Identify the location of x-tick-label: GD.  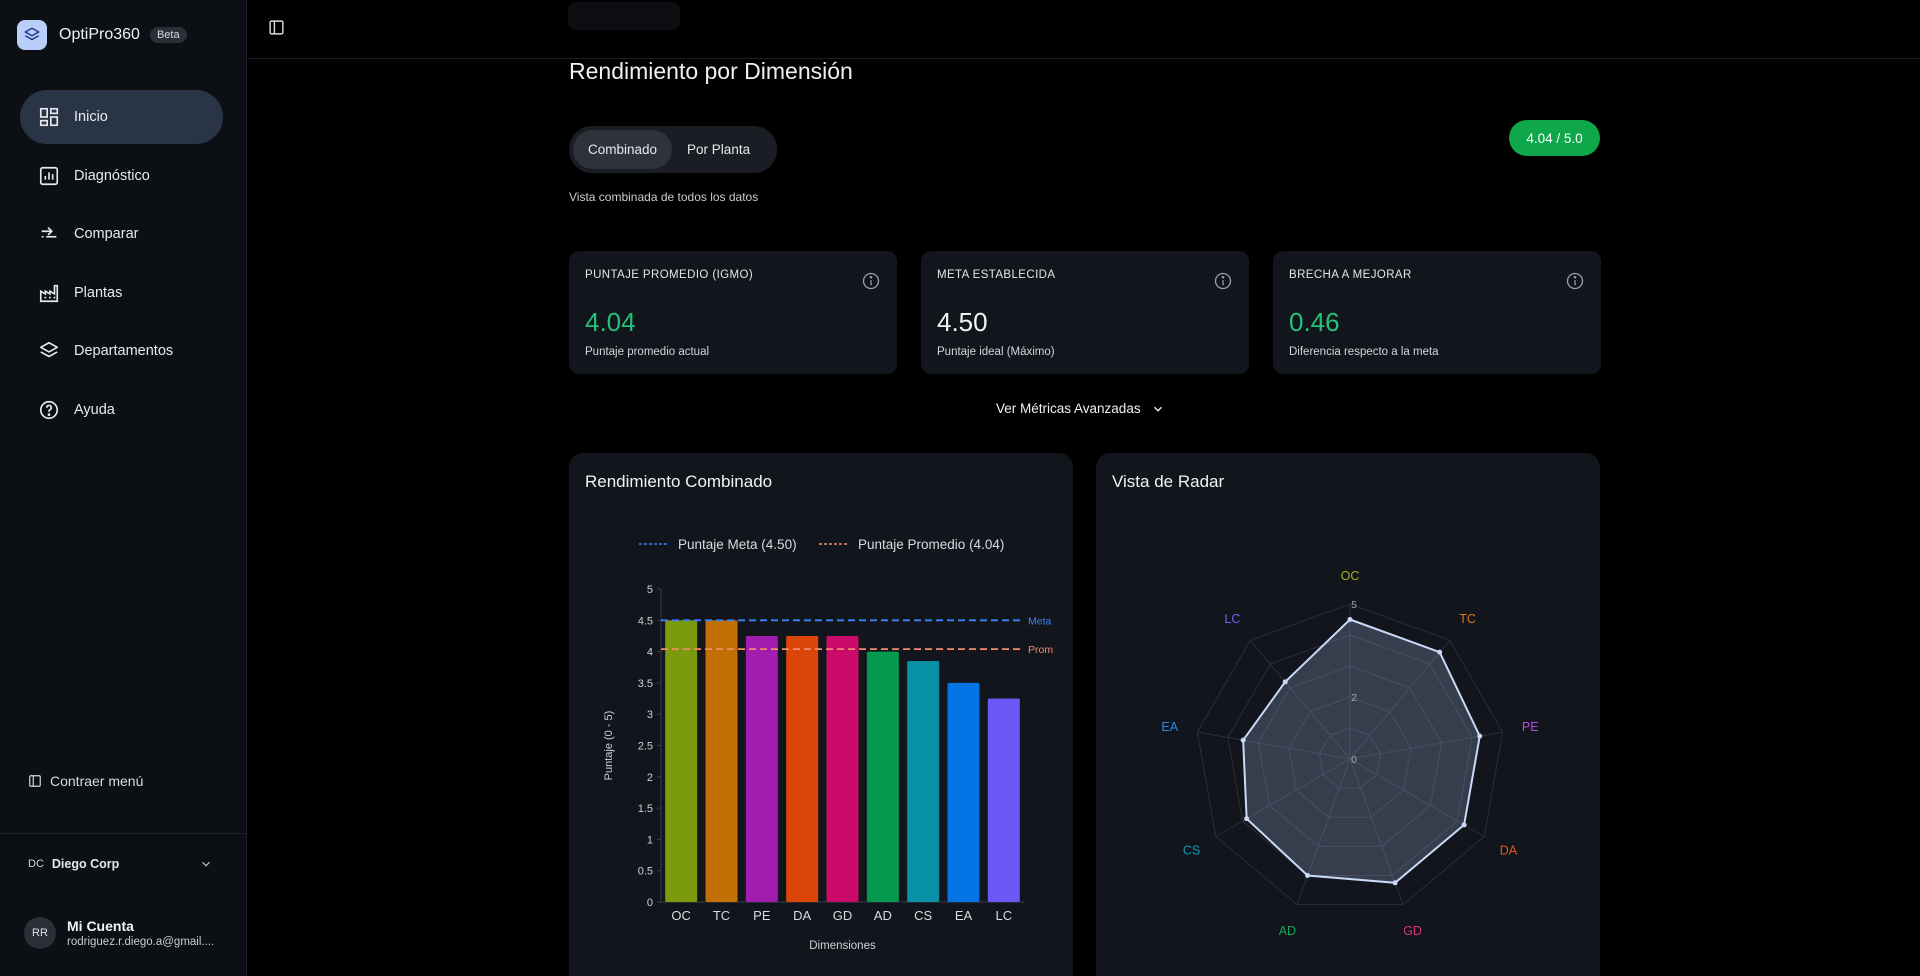
(843, 915).